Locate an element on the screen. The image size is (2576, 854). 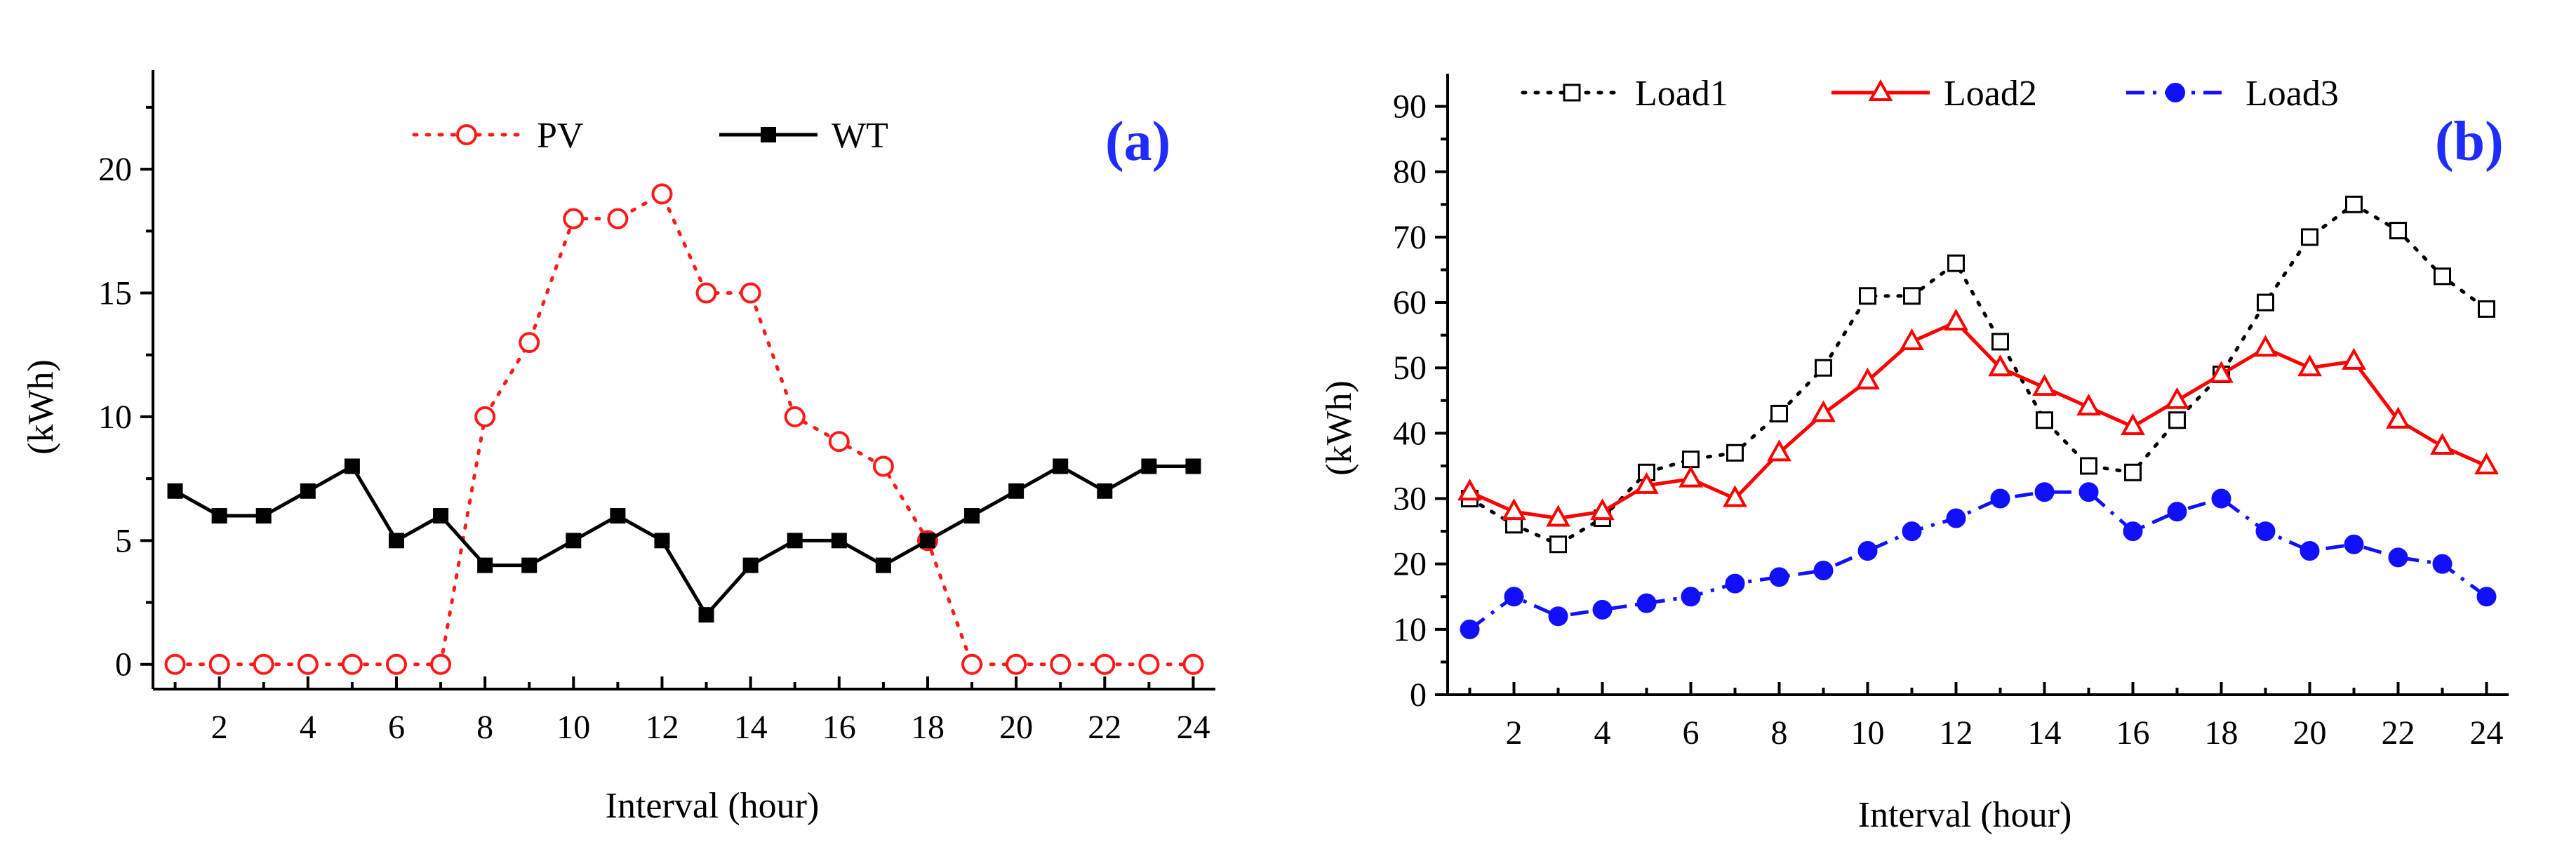
x-tick-label-b: 24 is located at coordinates (2487, 733).